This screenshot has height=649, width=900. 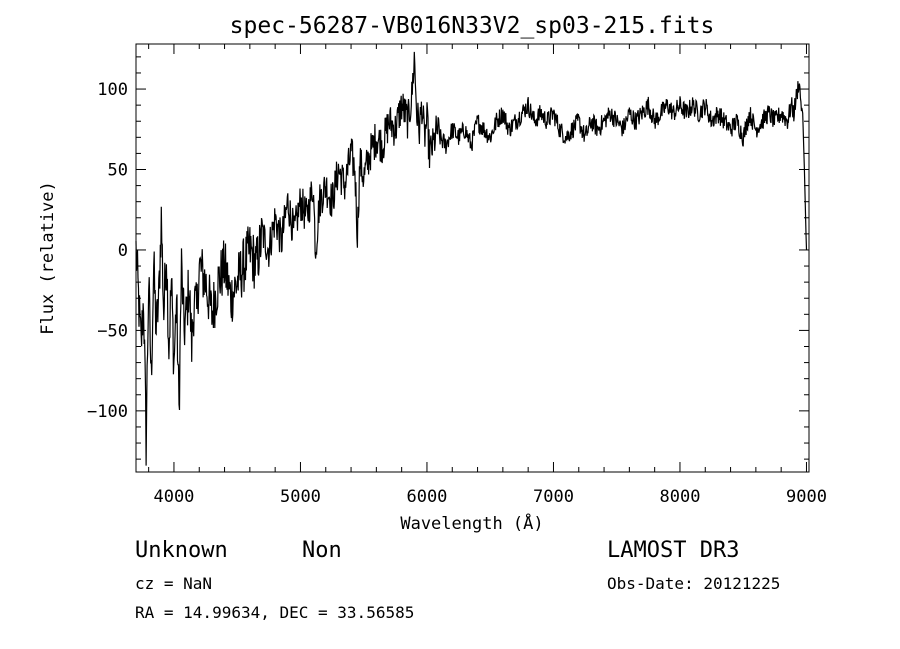 What do you see at coordinates (181, 550) in the screenshot?
I see `object-class-label: Unknown` at bounding box center [181, 550].